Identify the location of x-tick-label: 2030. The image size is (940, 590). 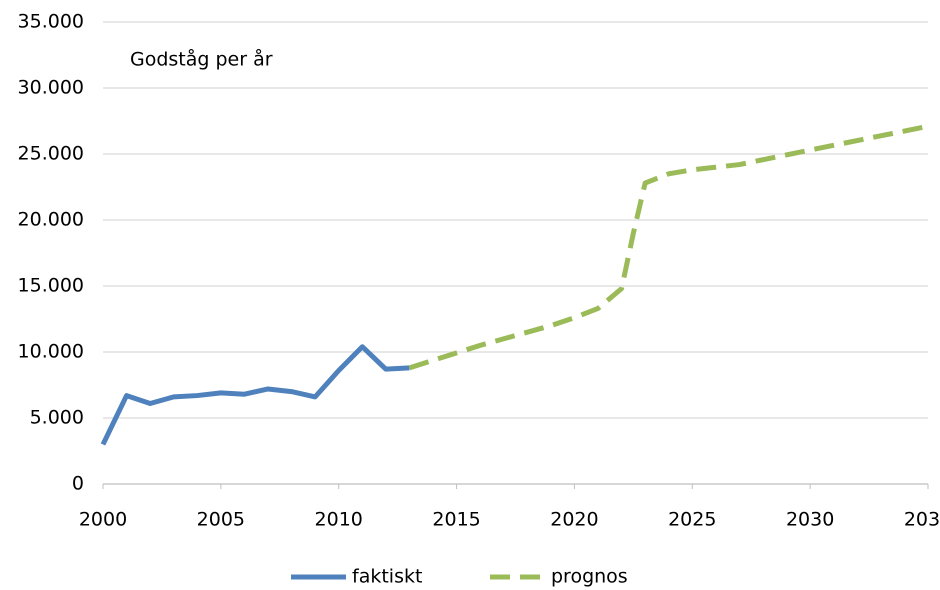
(810, 520).